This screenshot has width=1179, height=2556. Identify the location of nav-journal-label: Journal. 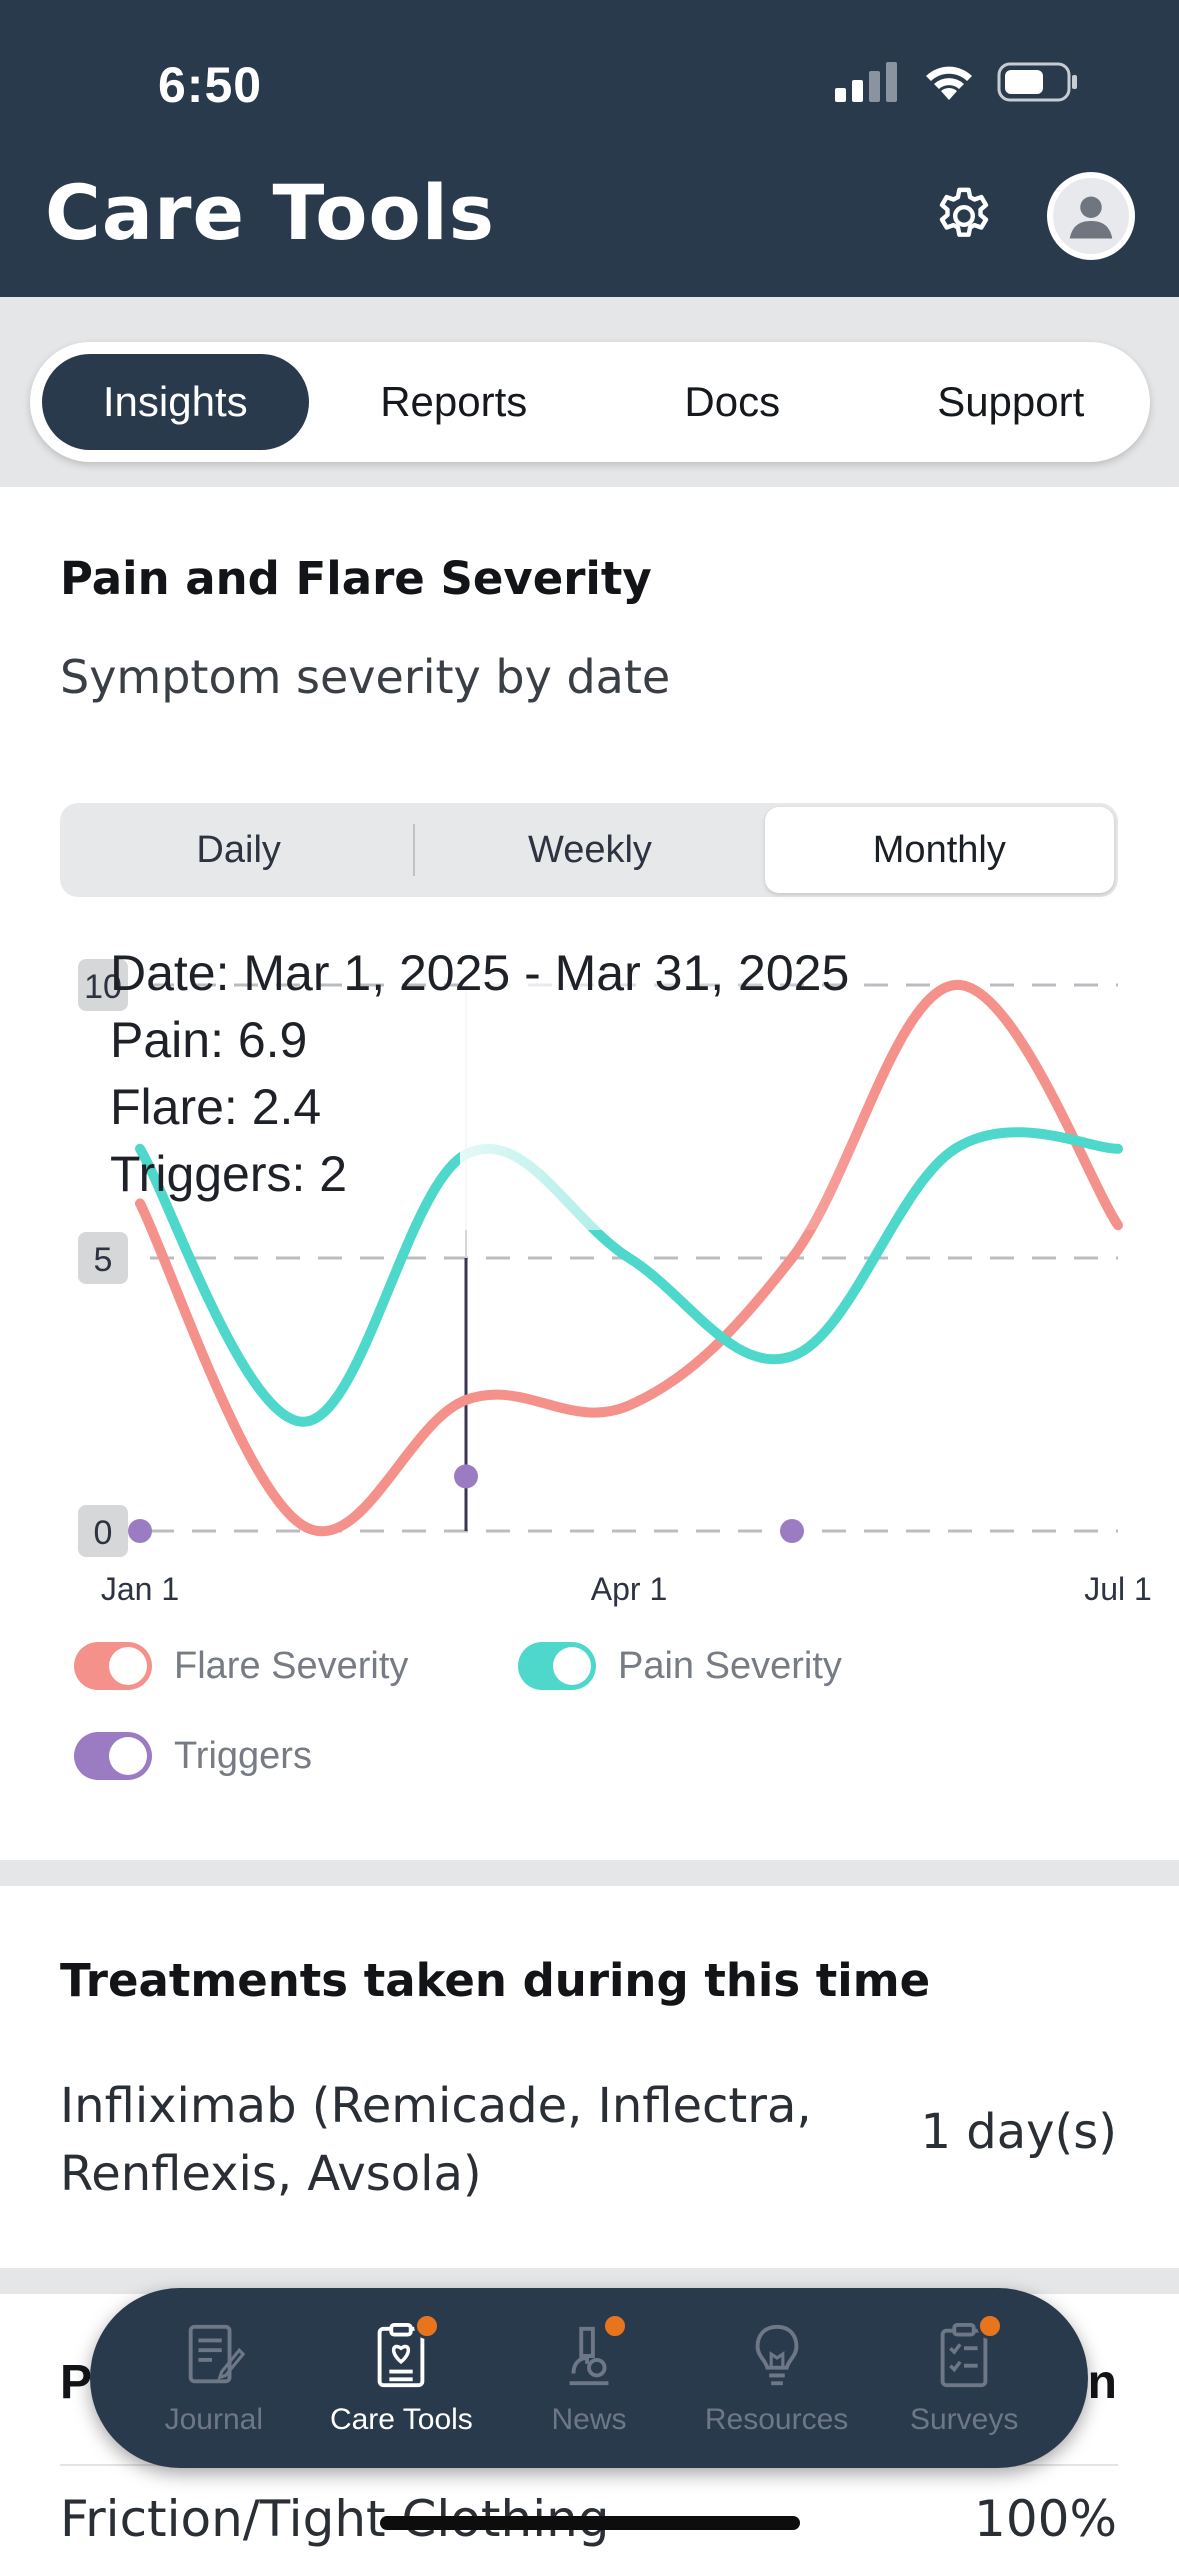
(213, 2419).